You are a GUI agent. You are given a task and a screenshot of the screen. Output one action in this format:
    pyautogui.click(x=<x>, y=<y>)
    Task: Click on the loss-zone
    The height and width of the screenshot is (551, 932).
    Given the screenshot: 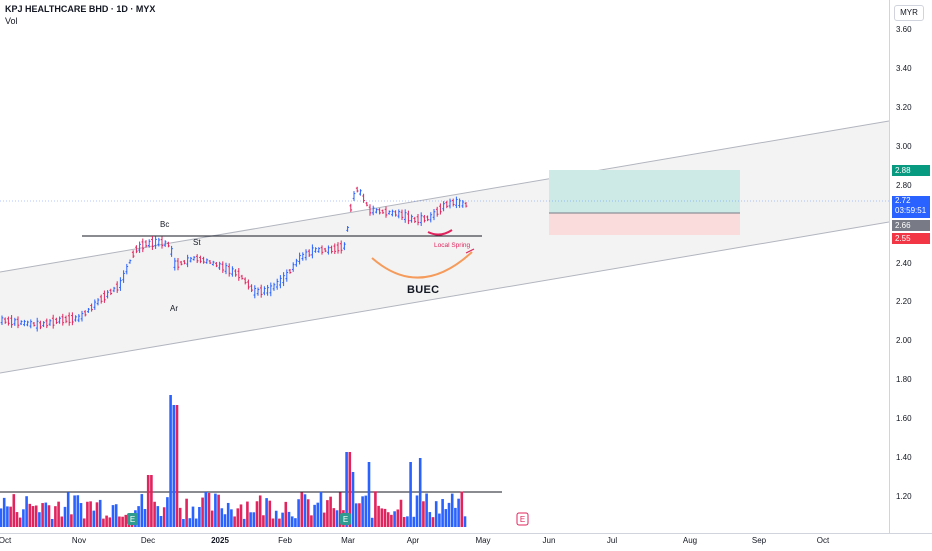 What is the action you would take?
    pyautogui.click(x=644, y=224)
    